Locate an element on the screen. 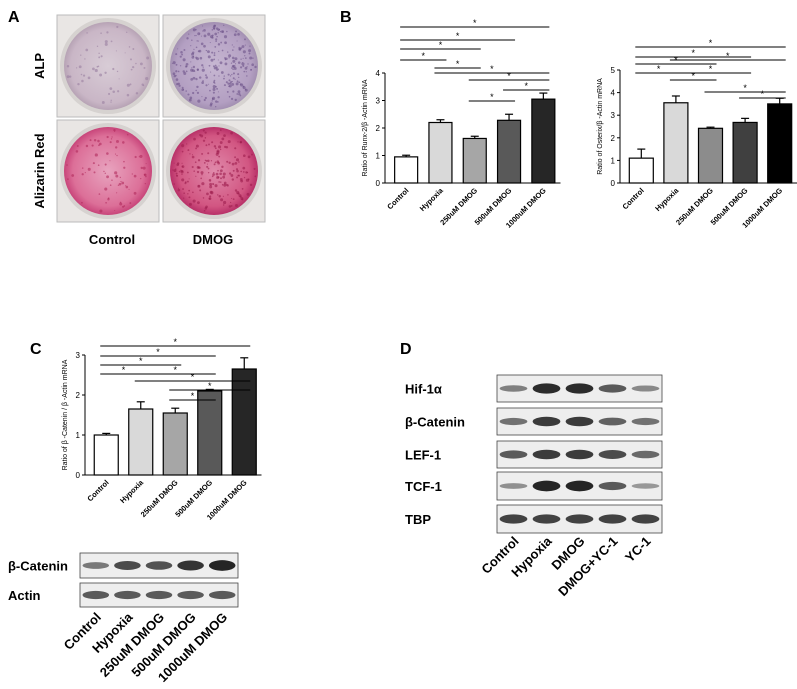  bar is located at coordinates (543, 141).